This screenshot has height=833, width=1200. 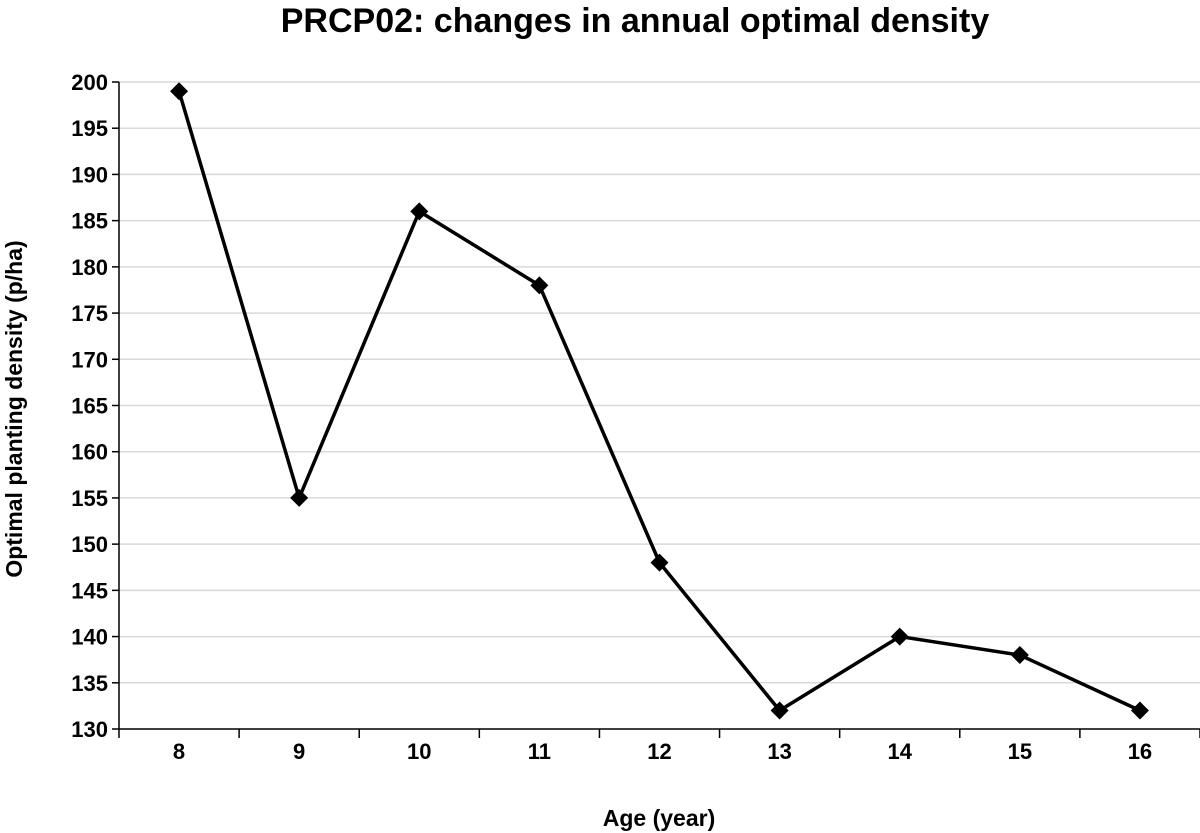 What do you see at coordinates (14, 408) in the screenshot?
I see `y-axis-title: Optimal planting density (p/ha)` at bounding box center [14, 408].